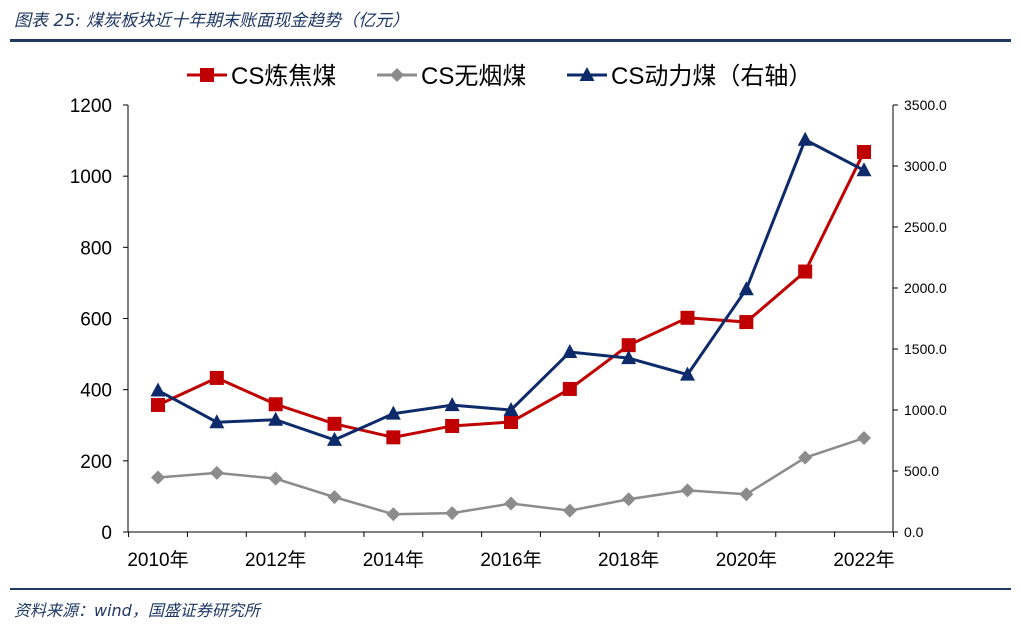 This screenshot has height=628, width=1021. I want to click on y-left-tick-label: 1200, so click(91, 106).